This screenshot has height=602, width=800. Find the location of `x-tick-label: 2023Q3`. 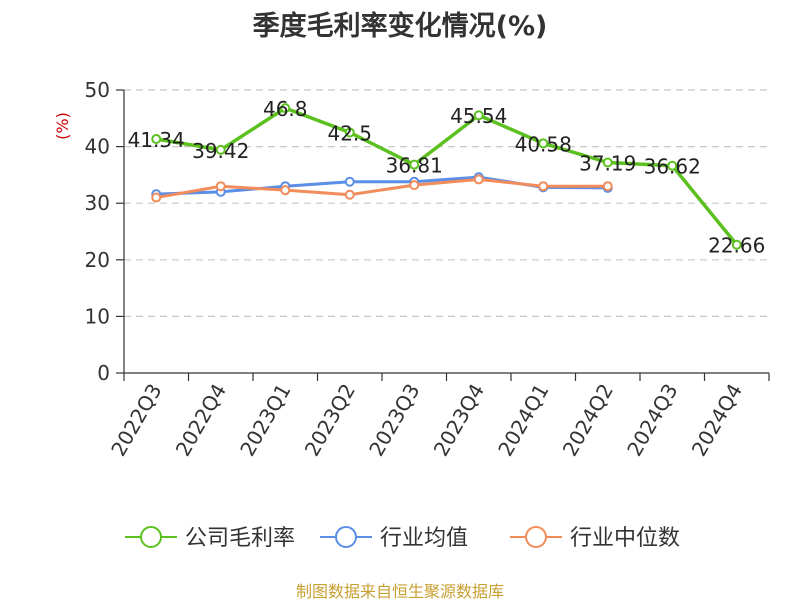

x-tick-label: 2023Q3 is located at coordinates (394, 420).